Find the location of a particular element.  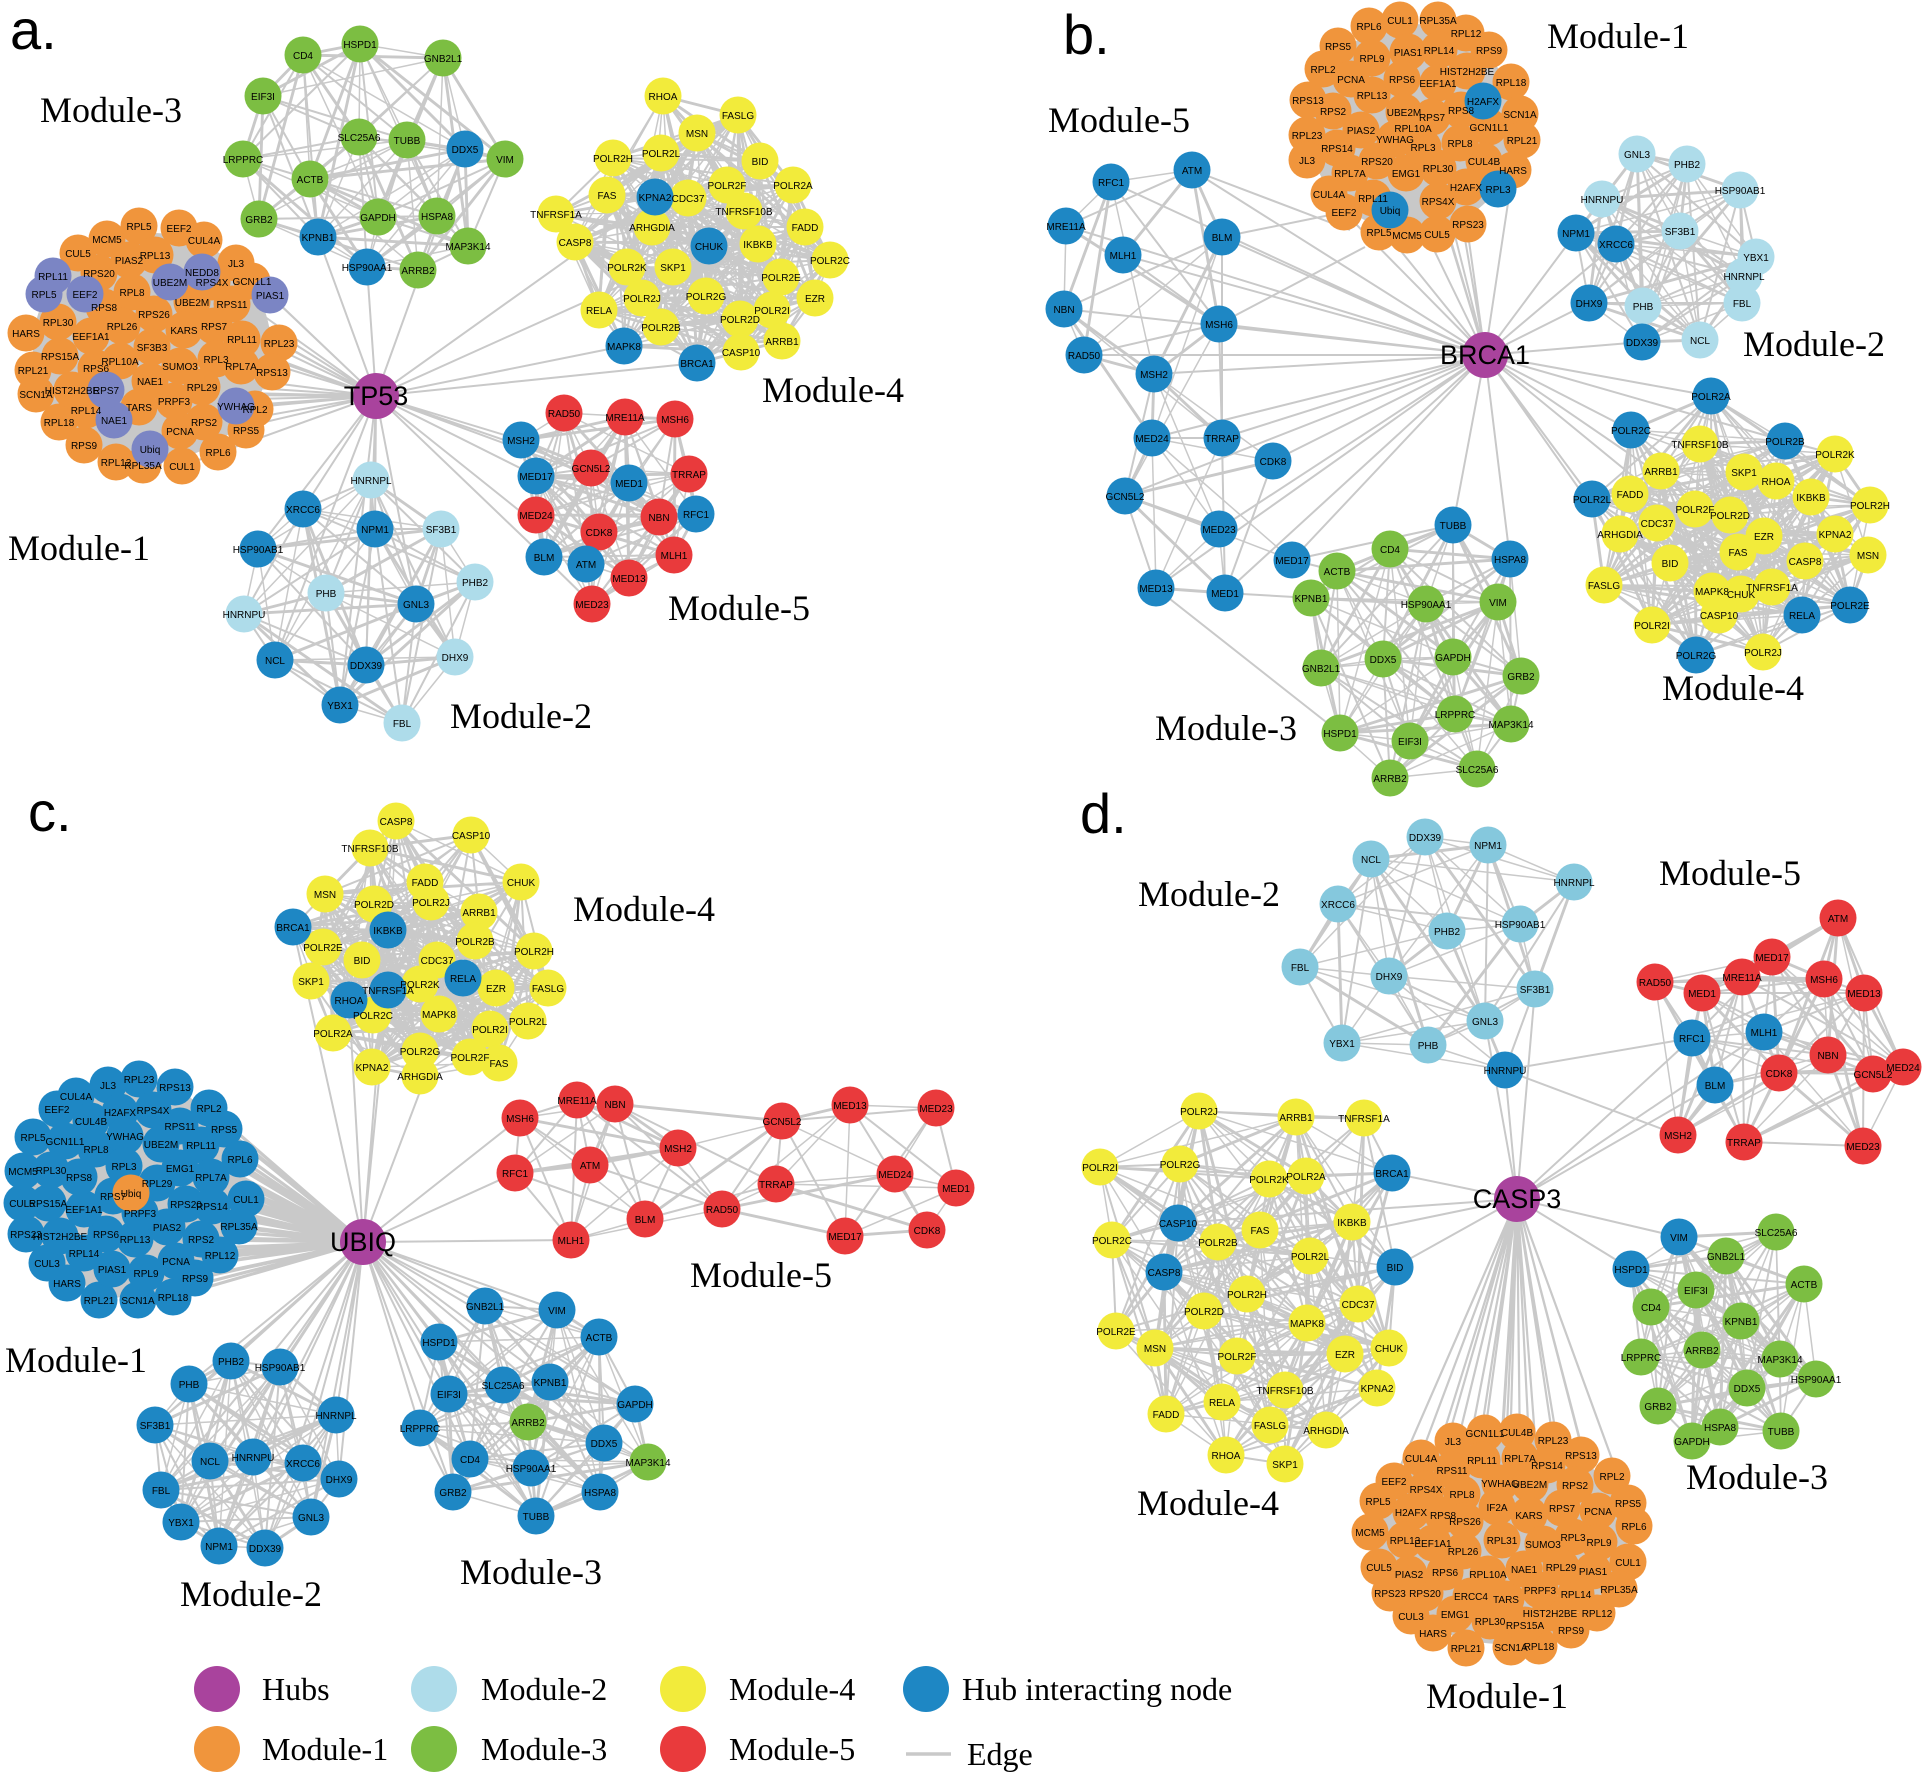

svg-text: HSP90AA1 is located at coordinates (1426, 605).